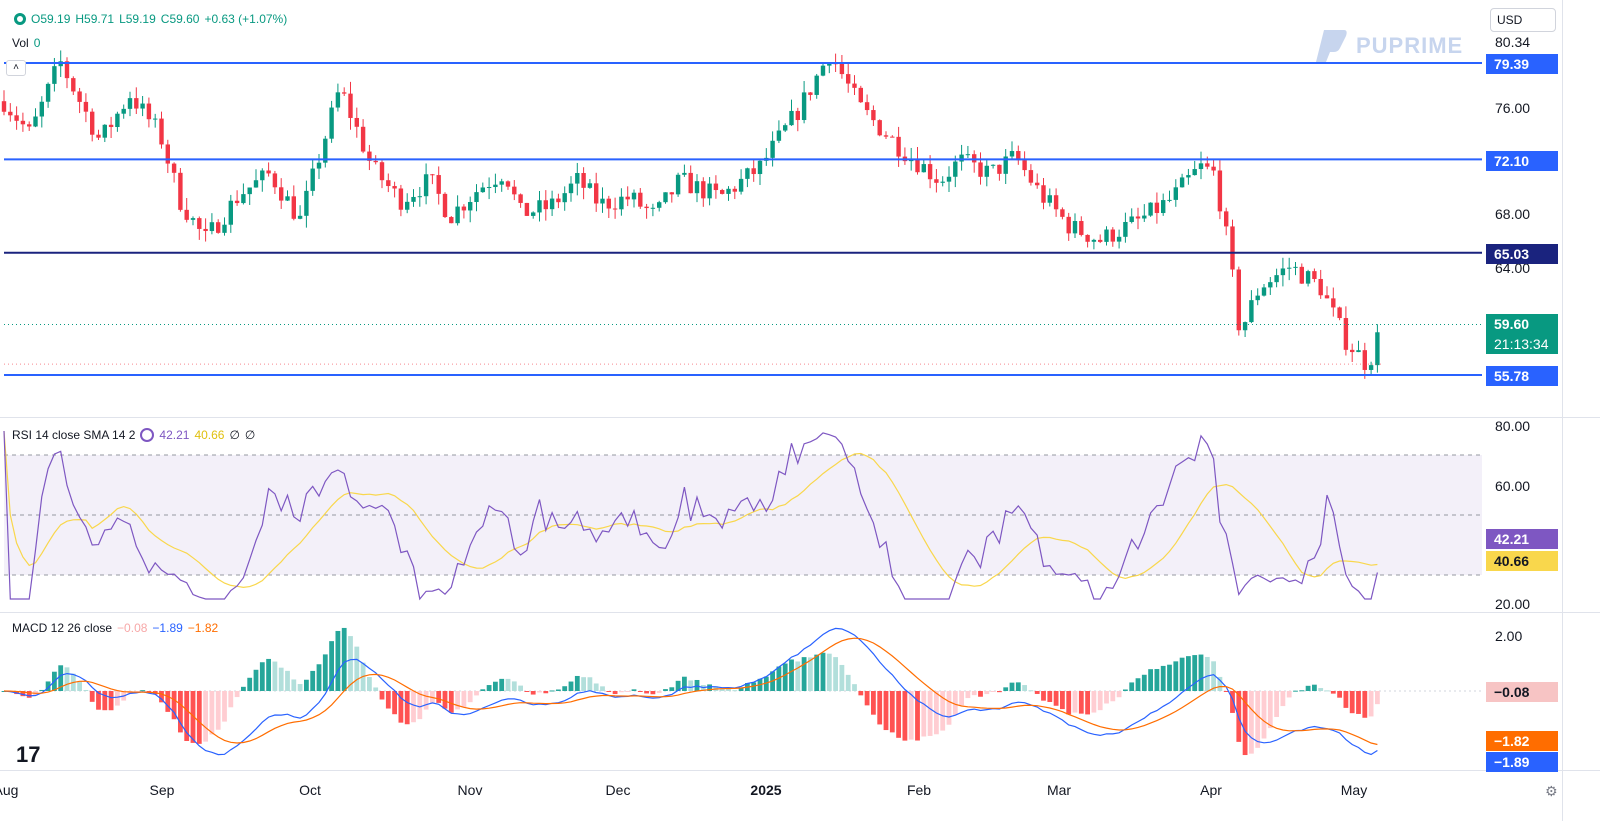 This screenshot has height=821, width=1600. Describe the element at coordinates (1551, 791) in the screenshot. I see `gear-icon: ⚙` at that location.